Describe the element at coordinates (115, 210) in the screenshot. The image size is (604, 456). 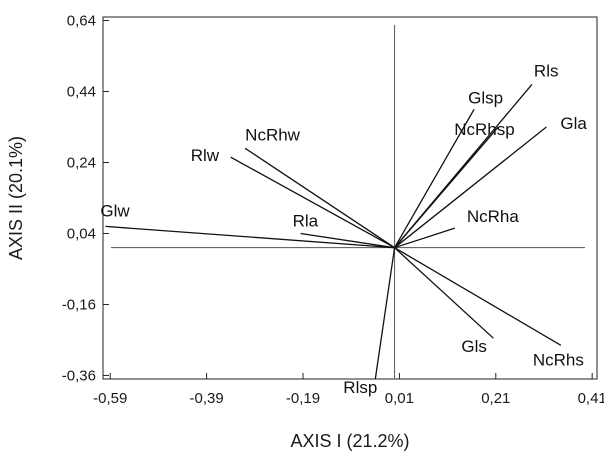
I see `vector-label-glw: Glw` at that location.